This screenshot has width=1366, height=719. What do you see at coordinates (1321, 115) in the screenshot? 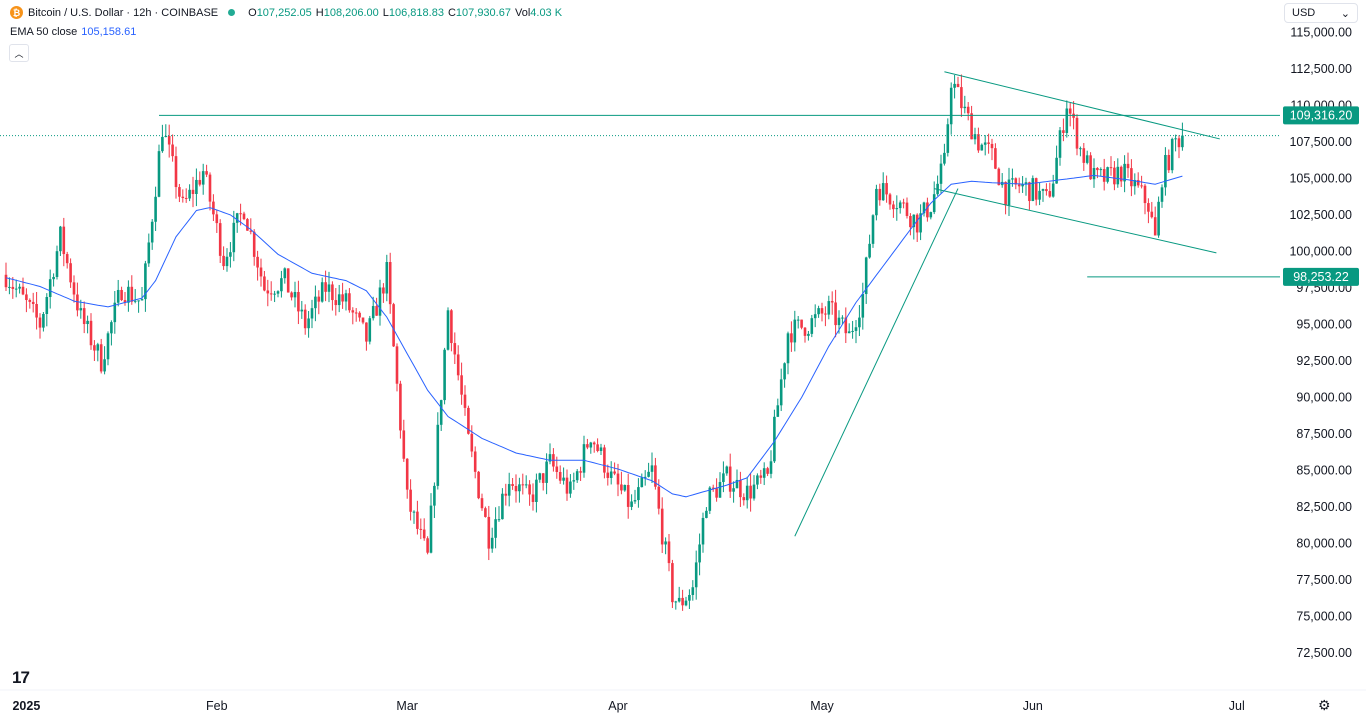
I see `price-label-badge` at bounding box center [1321, 115].